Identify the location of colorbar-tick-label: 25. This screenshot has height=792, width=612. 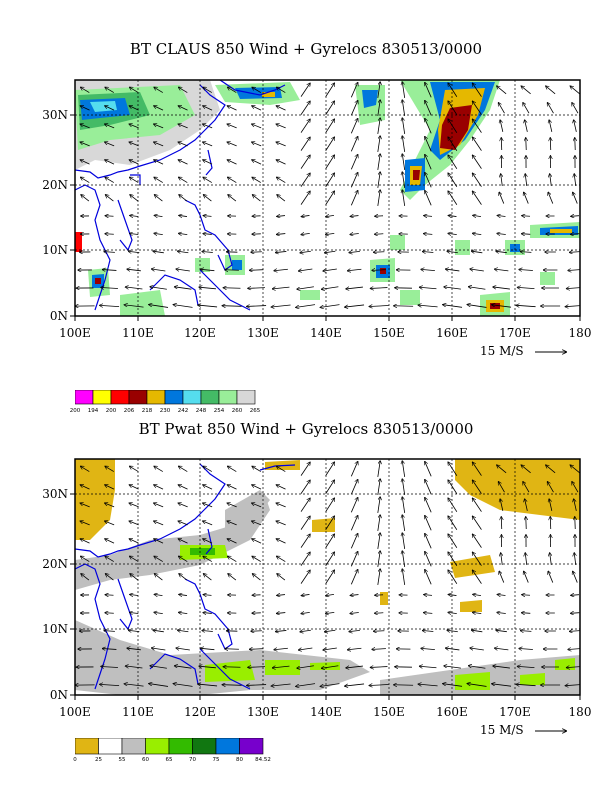
(98, 760).